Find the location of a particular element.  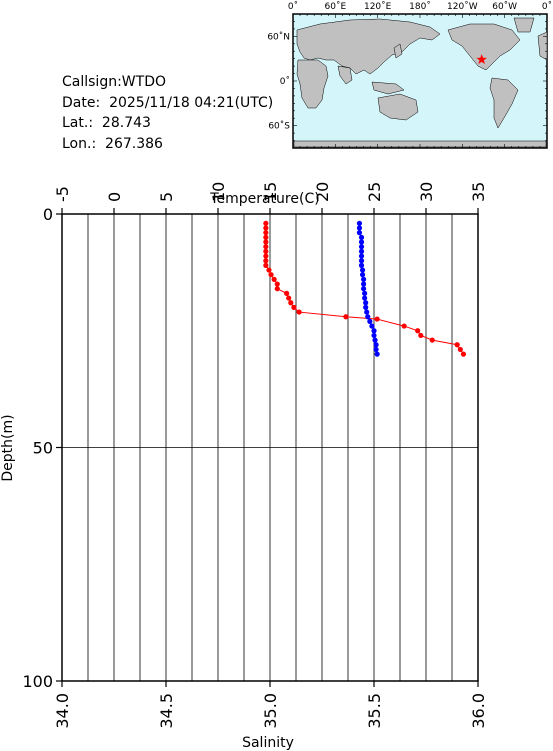

salinity-tick-labels: 34.0 34.5 35.0 35.5 36.0 is located at coordinates (270, 711).